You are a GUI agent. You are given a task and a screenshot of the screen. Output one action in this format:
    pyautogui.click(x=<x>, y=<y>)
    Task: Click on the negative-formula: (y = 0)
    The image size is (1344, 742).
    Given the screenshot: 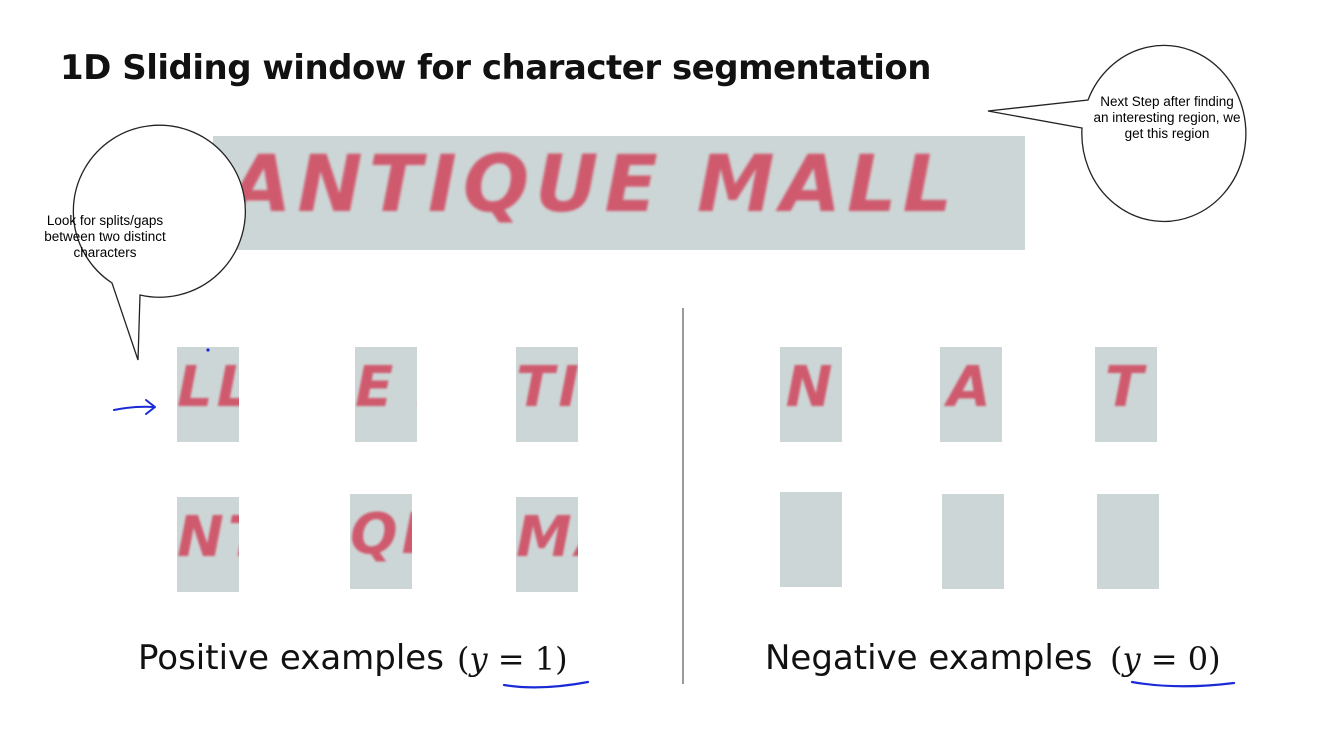 What is the action you would take?
    pyautogui.click(x=1165, y=659)
    